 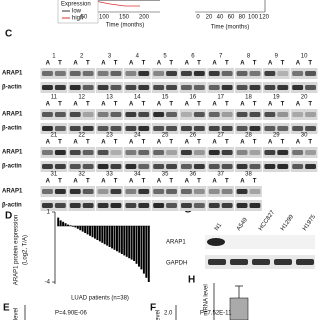 I want to click on lane-number: 13, so click(x=109, y=98).